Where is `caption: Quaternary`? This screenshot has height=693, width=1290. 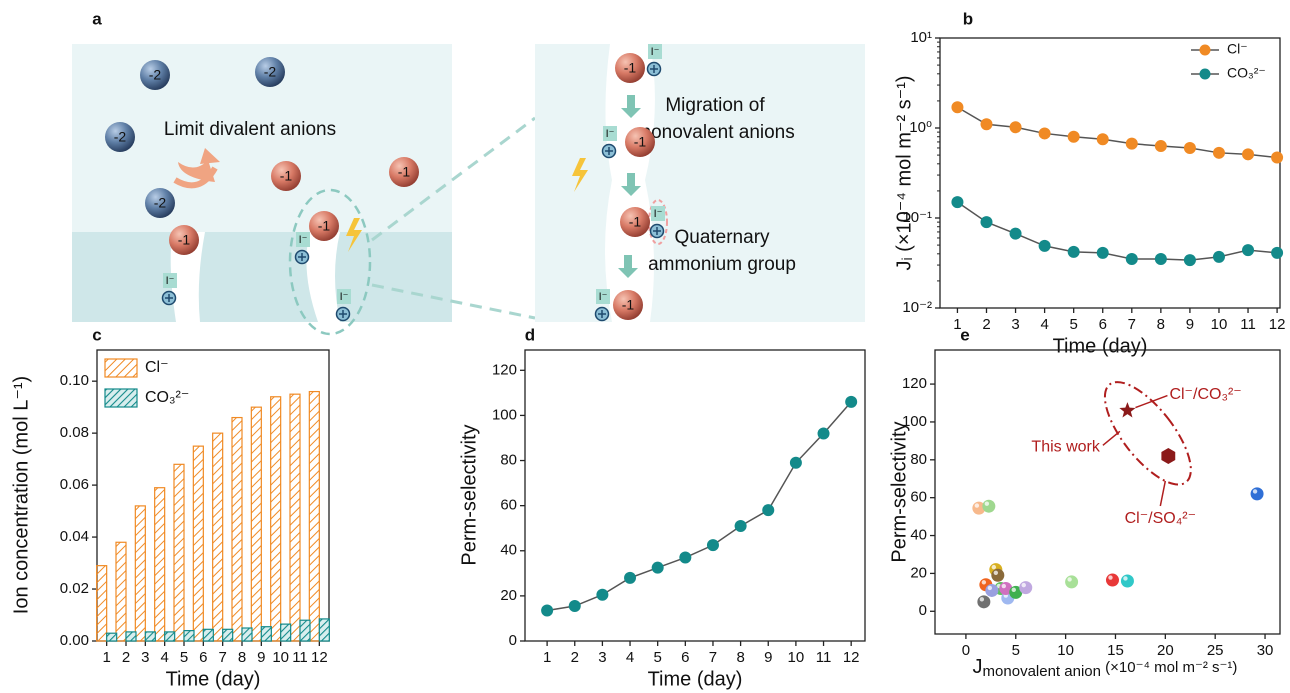 caption: Quaternary is located at coordinates (722, 237).